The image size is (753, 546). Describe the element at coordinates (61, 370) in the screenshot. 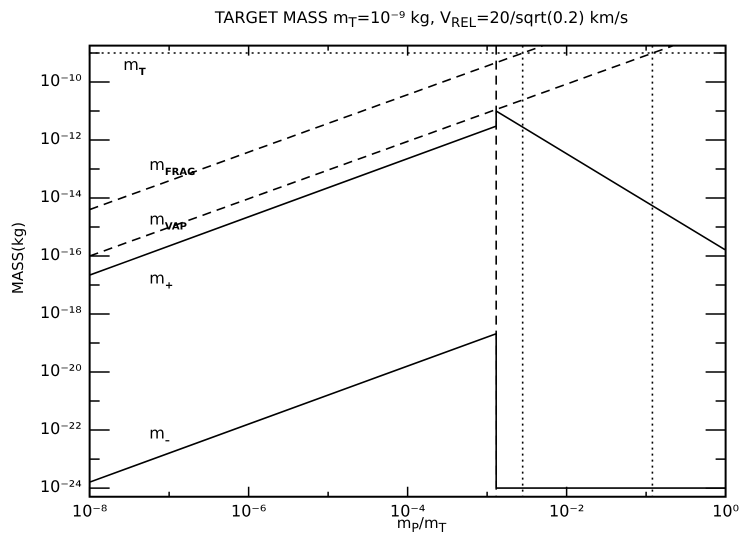

I see `y-tick-label: 10⁻²⁰` at that location.